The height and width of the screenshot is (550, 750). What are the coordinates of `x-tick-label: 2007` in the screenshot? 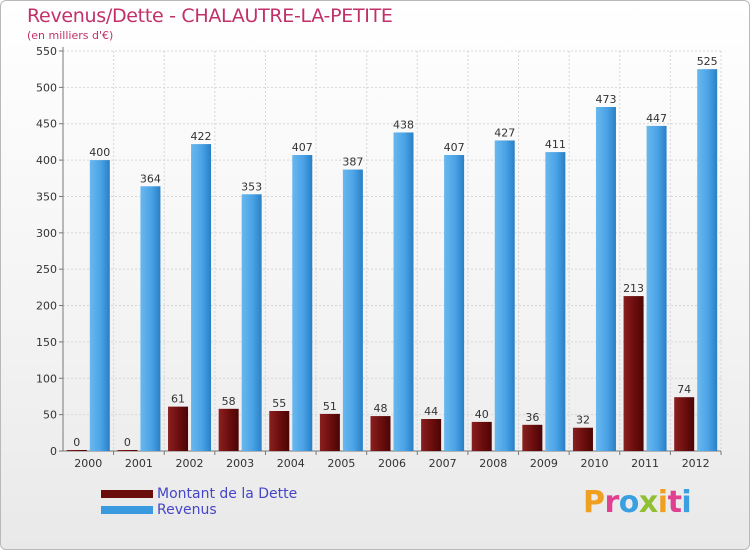 It's located at (443, 463).